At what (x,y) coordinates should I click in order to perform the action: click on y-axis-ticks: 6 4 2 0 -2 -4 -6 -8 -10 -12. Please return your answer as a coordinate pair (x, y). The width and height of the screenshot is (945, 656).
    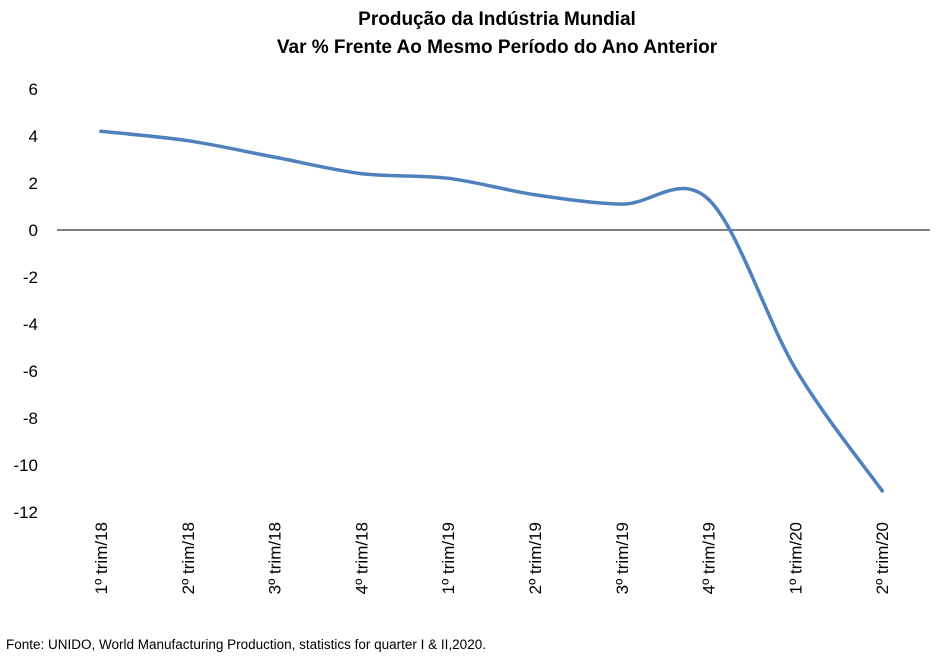
    Looking at the image, I should click on (25, 301).